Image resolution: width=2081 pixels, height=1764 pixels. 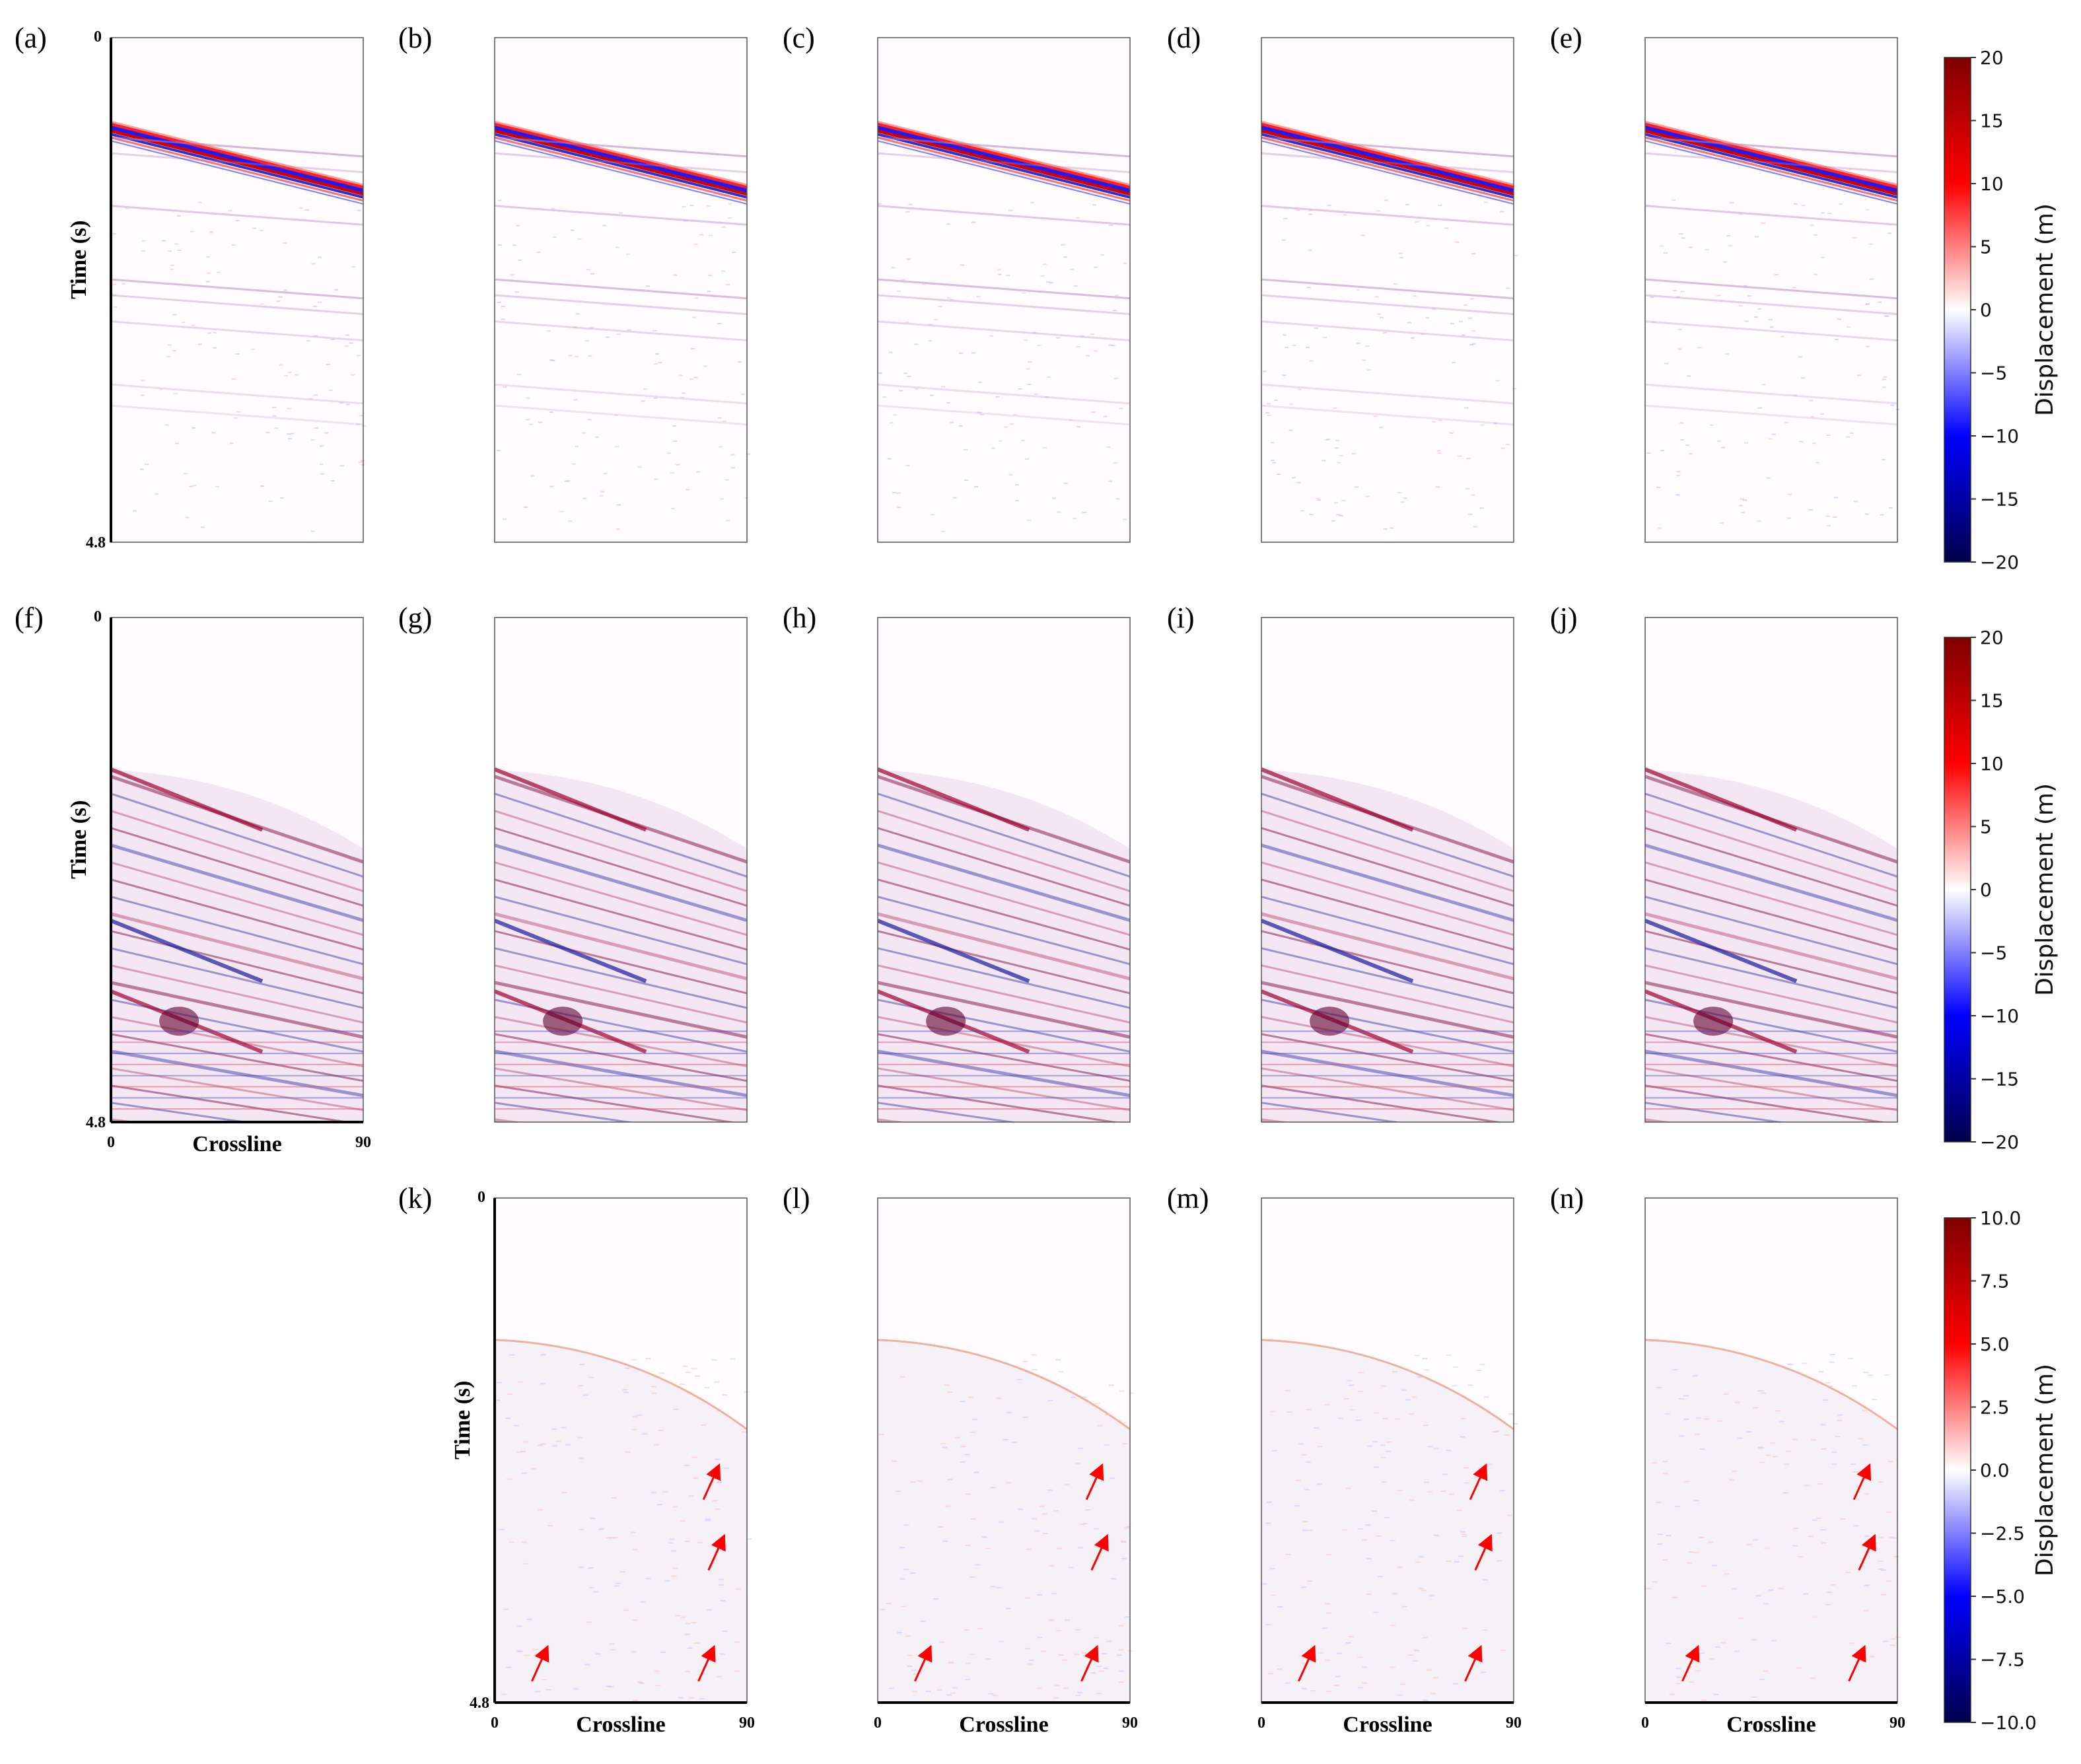 What do you see at coordinates (1004, 1385) in the screenshot?
I see `residual-front` at bounding box center [1004, 1385].